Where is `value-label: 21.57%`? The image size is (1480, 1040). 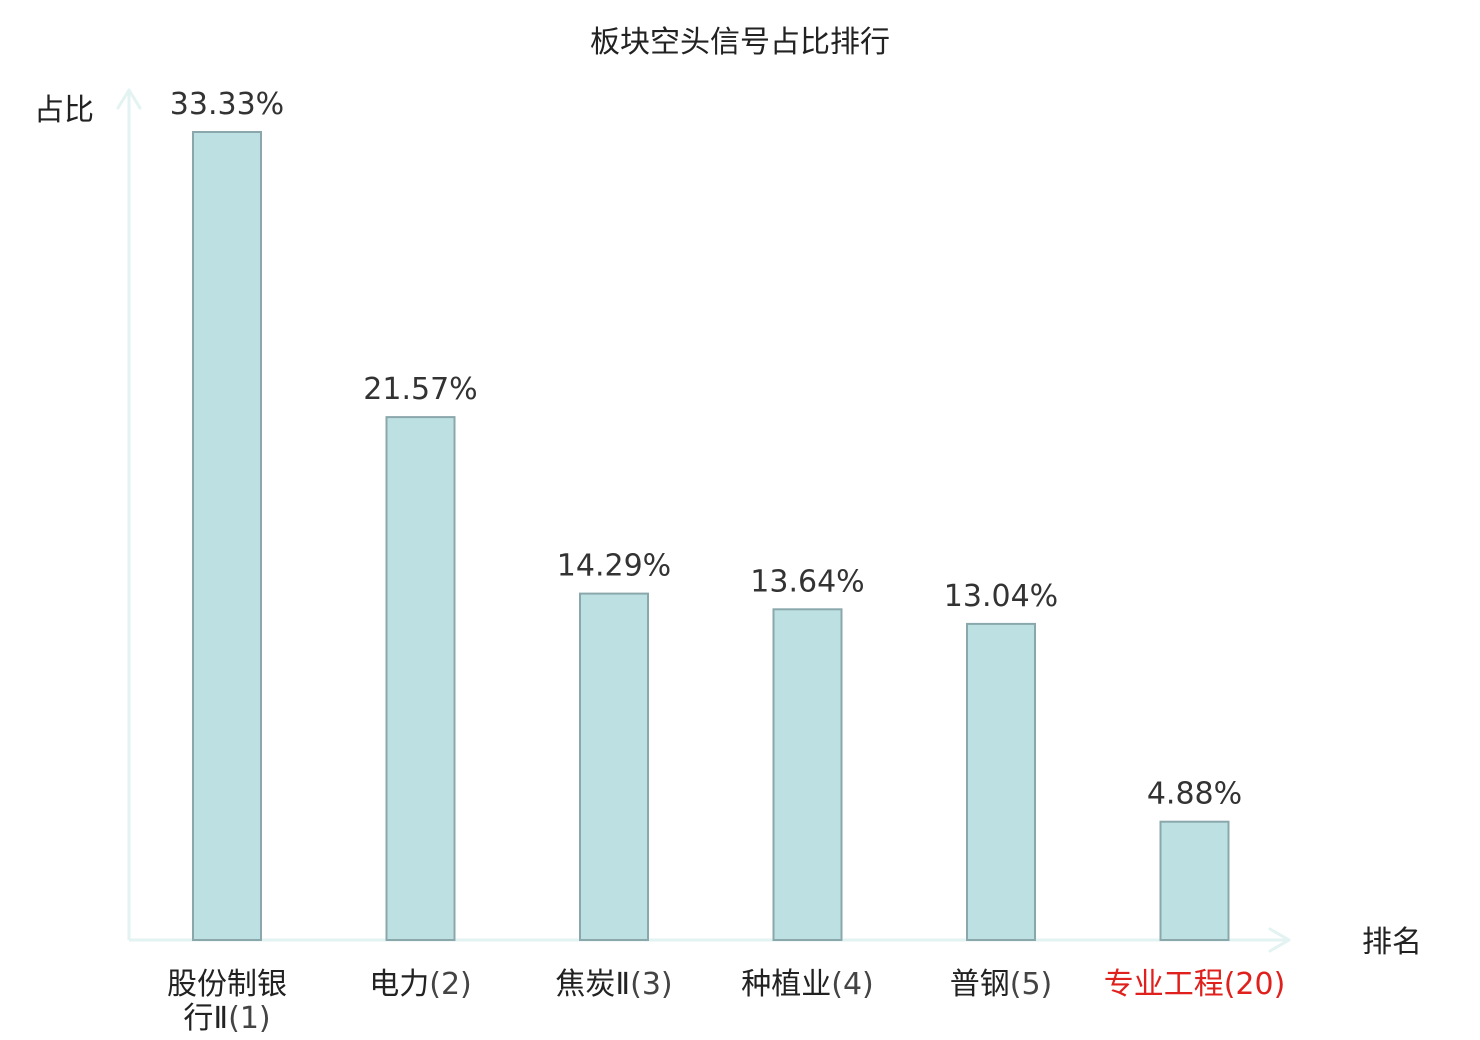 value-label: 21.57% is located at coordinates (420, 389).